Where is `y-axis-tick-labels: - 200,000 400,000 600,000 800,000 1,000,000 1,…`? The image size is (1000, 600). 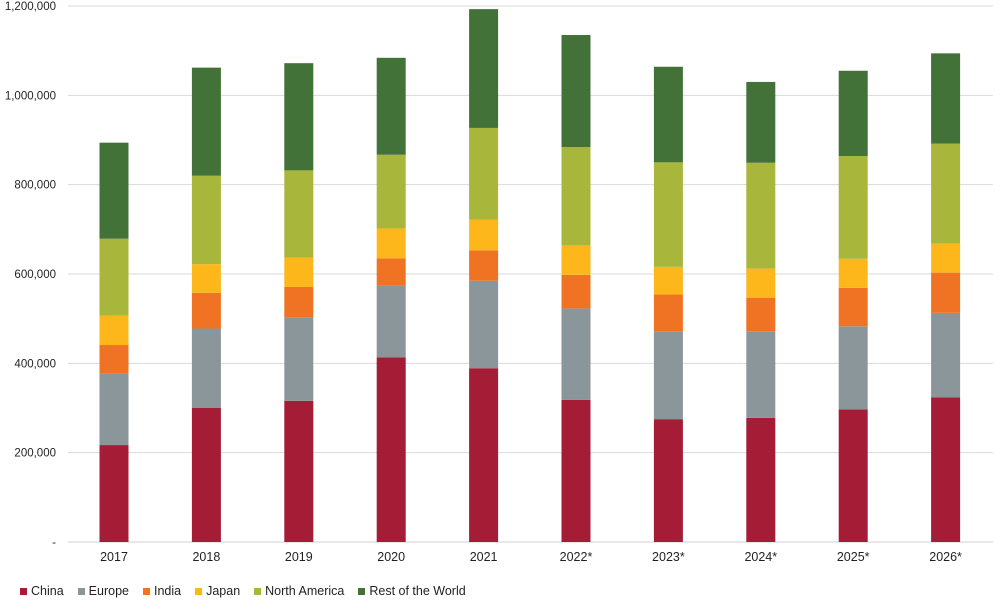 y-axis-tick-labels: - 200,000 400,000 600,000 800,000 1,000,000 1,… is located at coordinates (30, 275).